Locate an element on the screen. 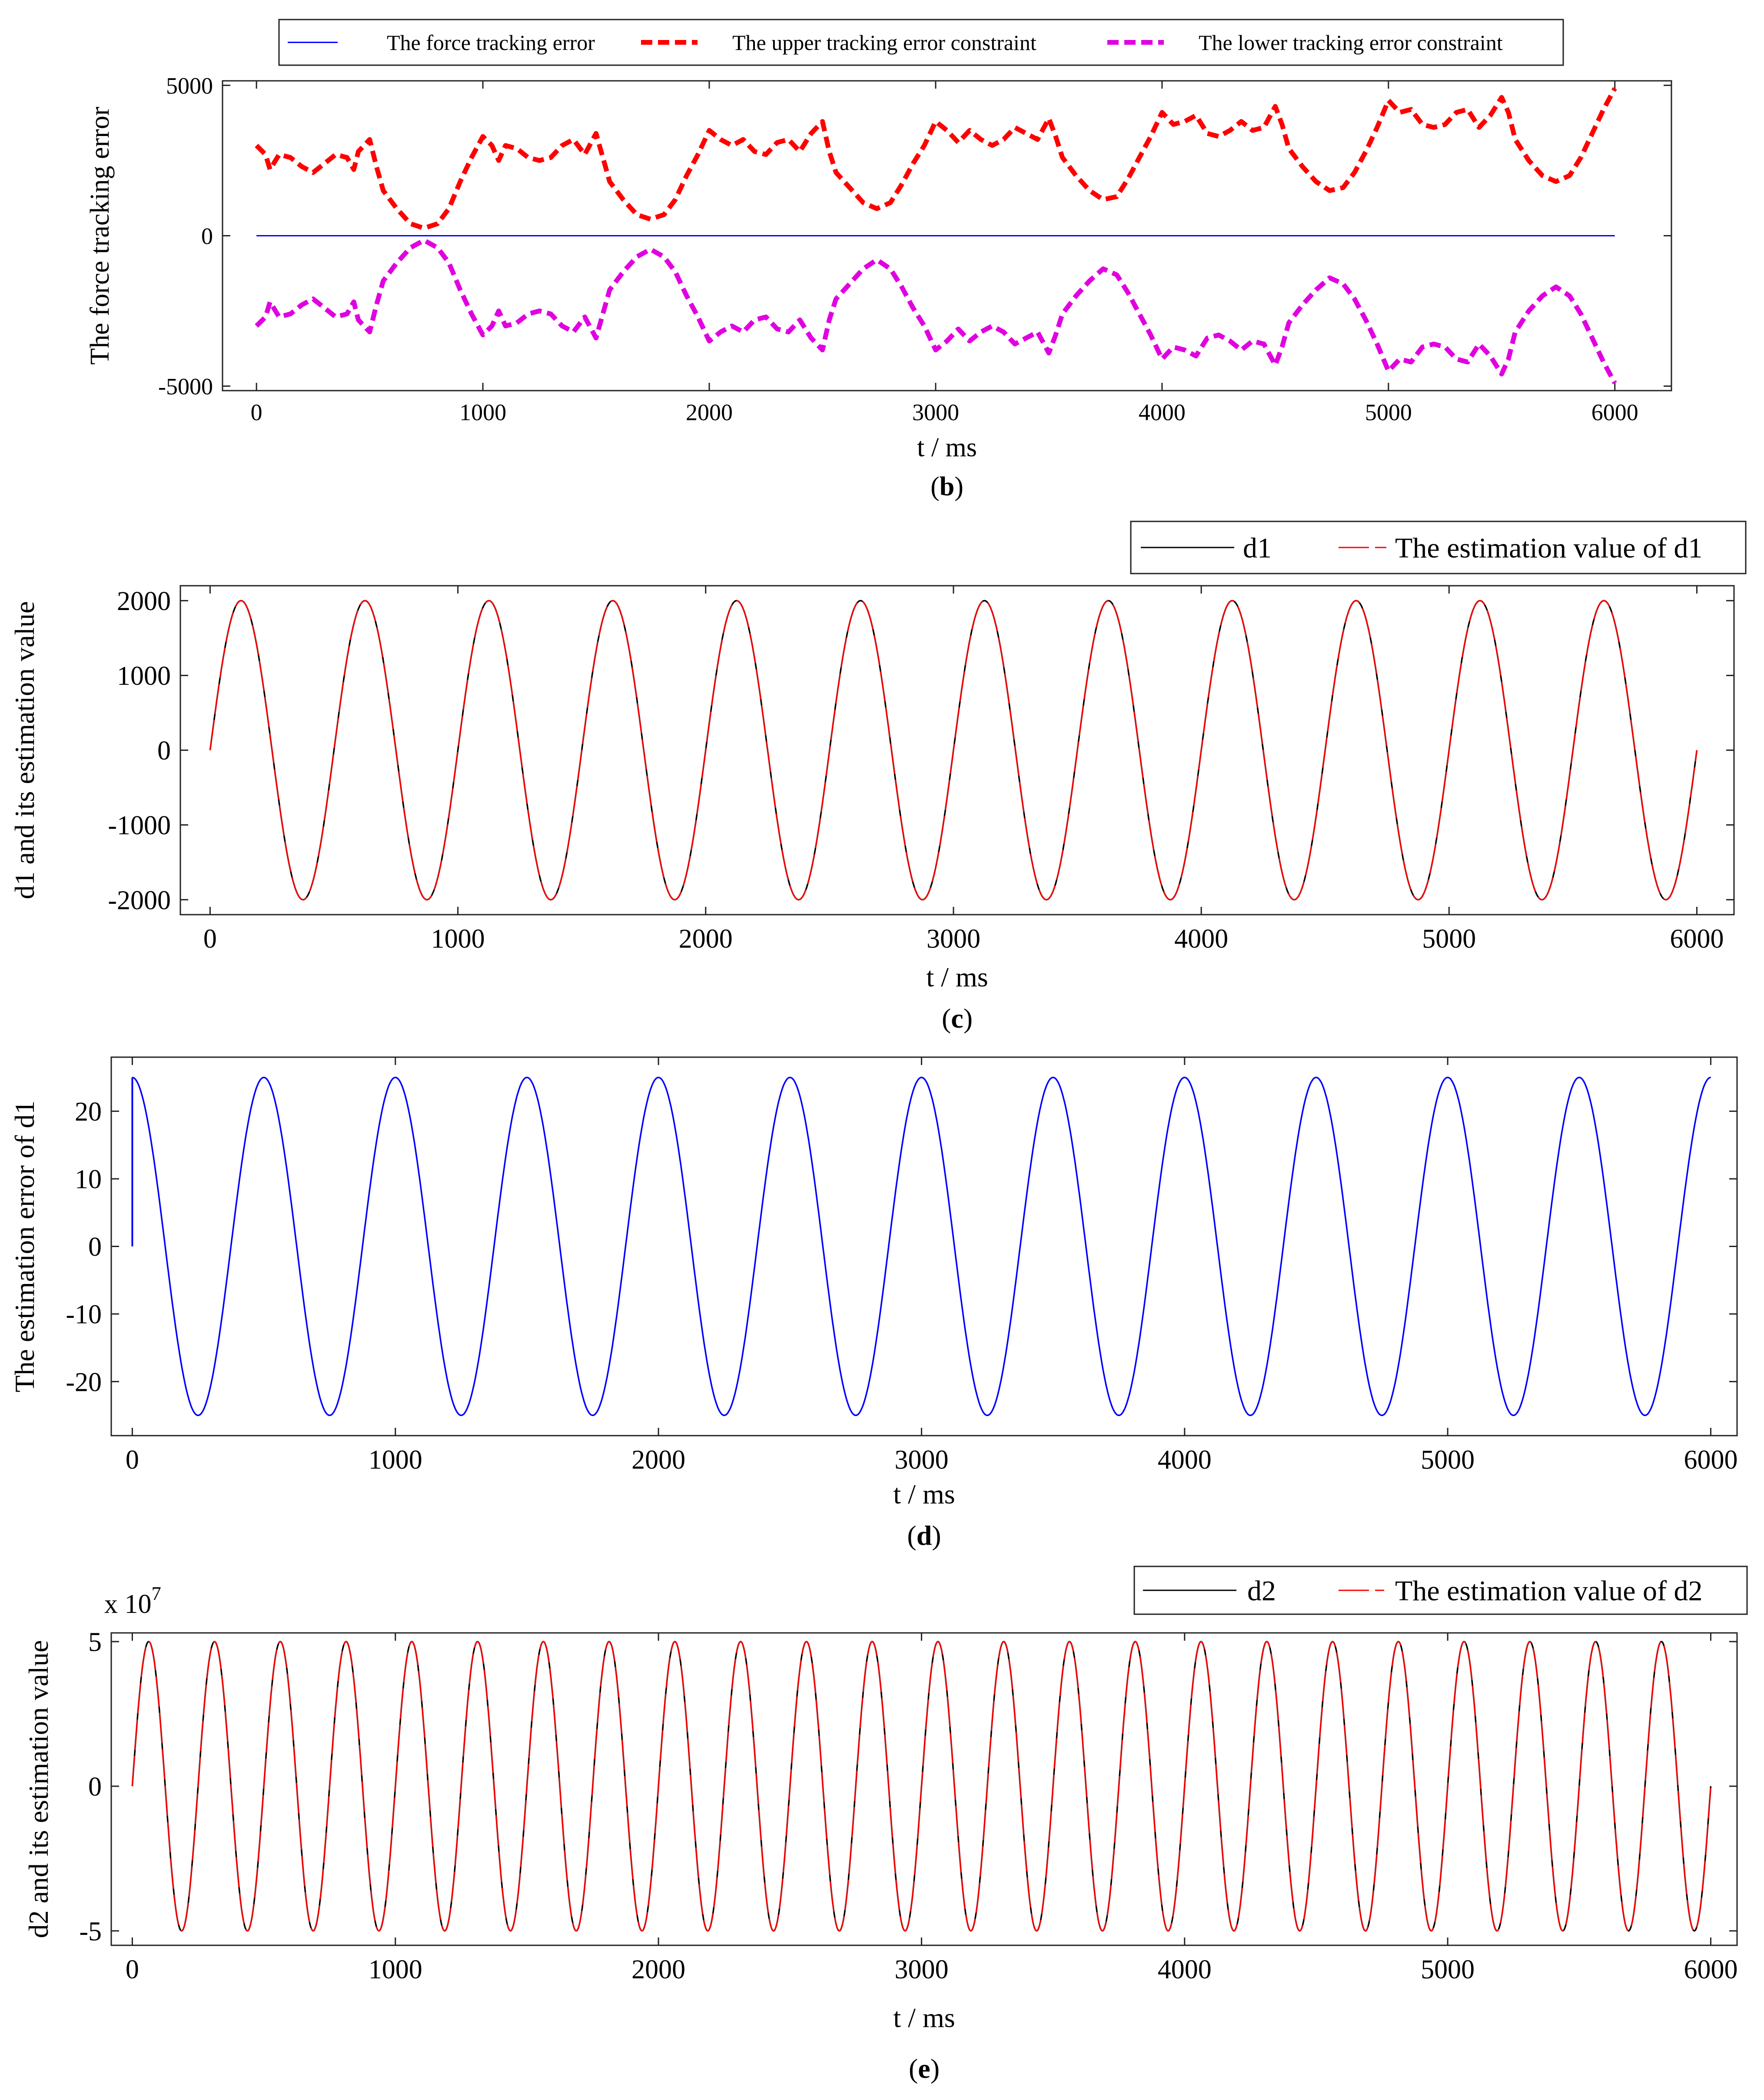 The image size is (1764, 2100). plot-frame is located at coordinates (924, 1789).